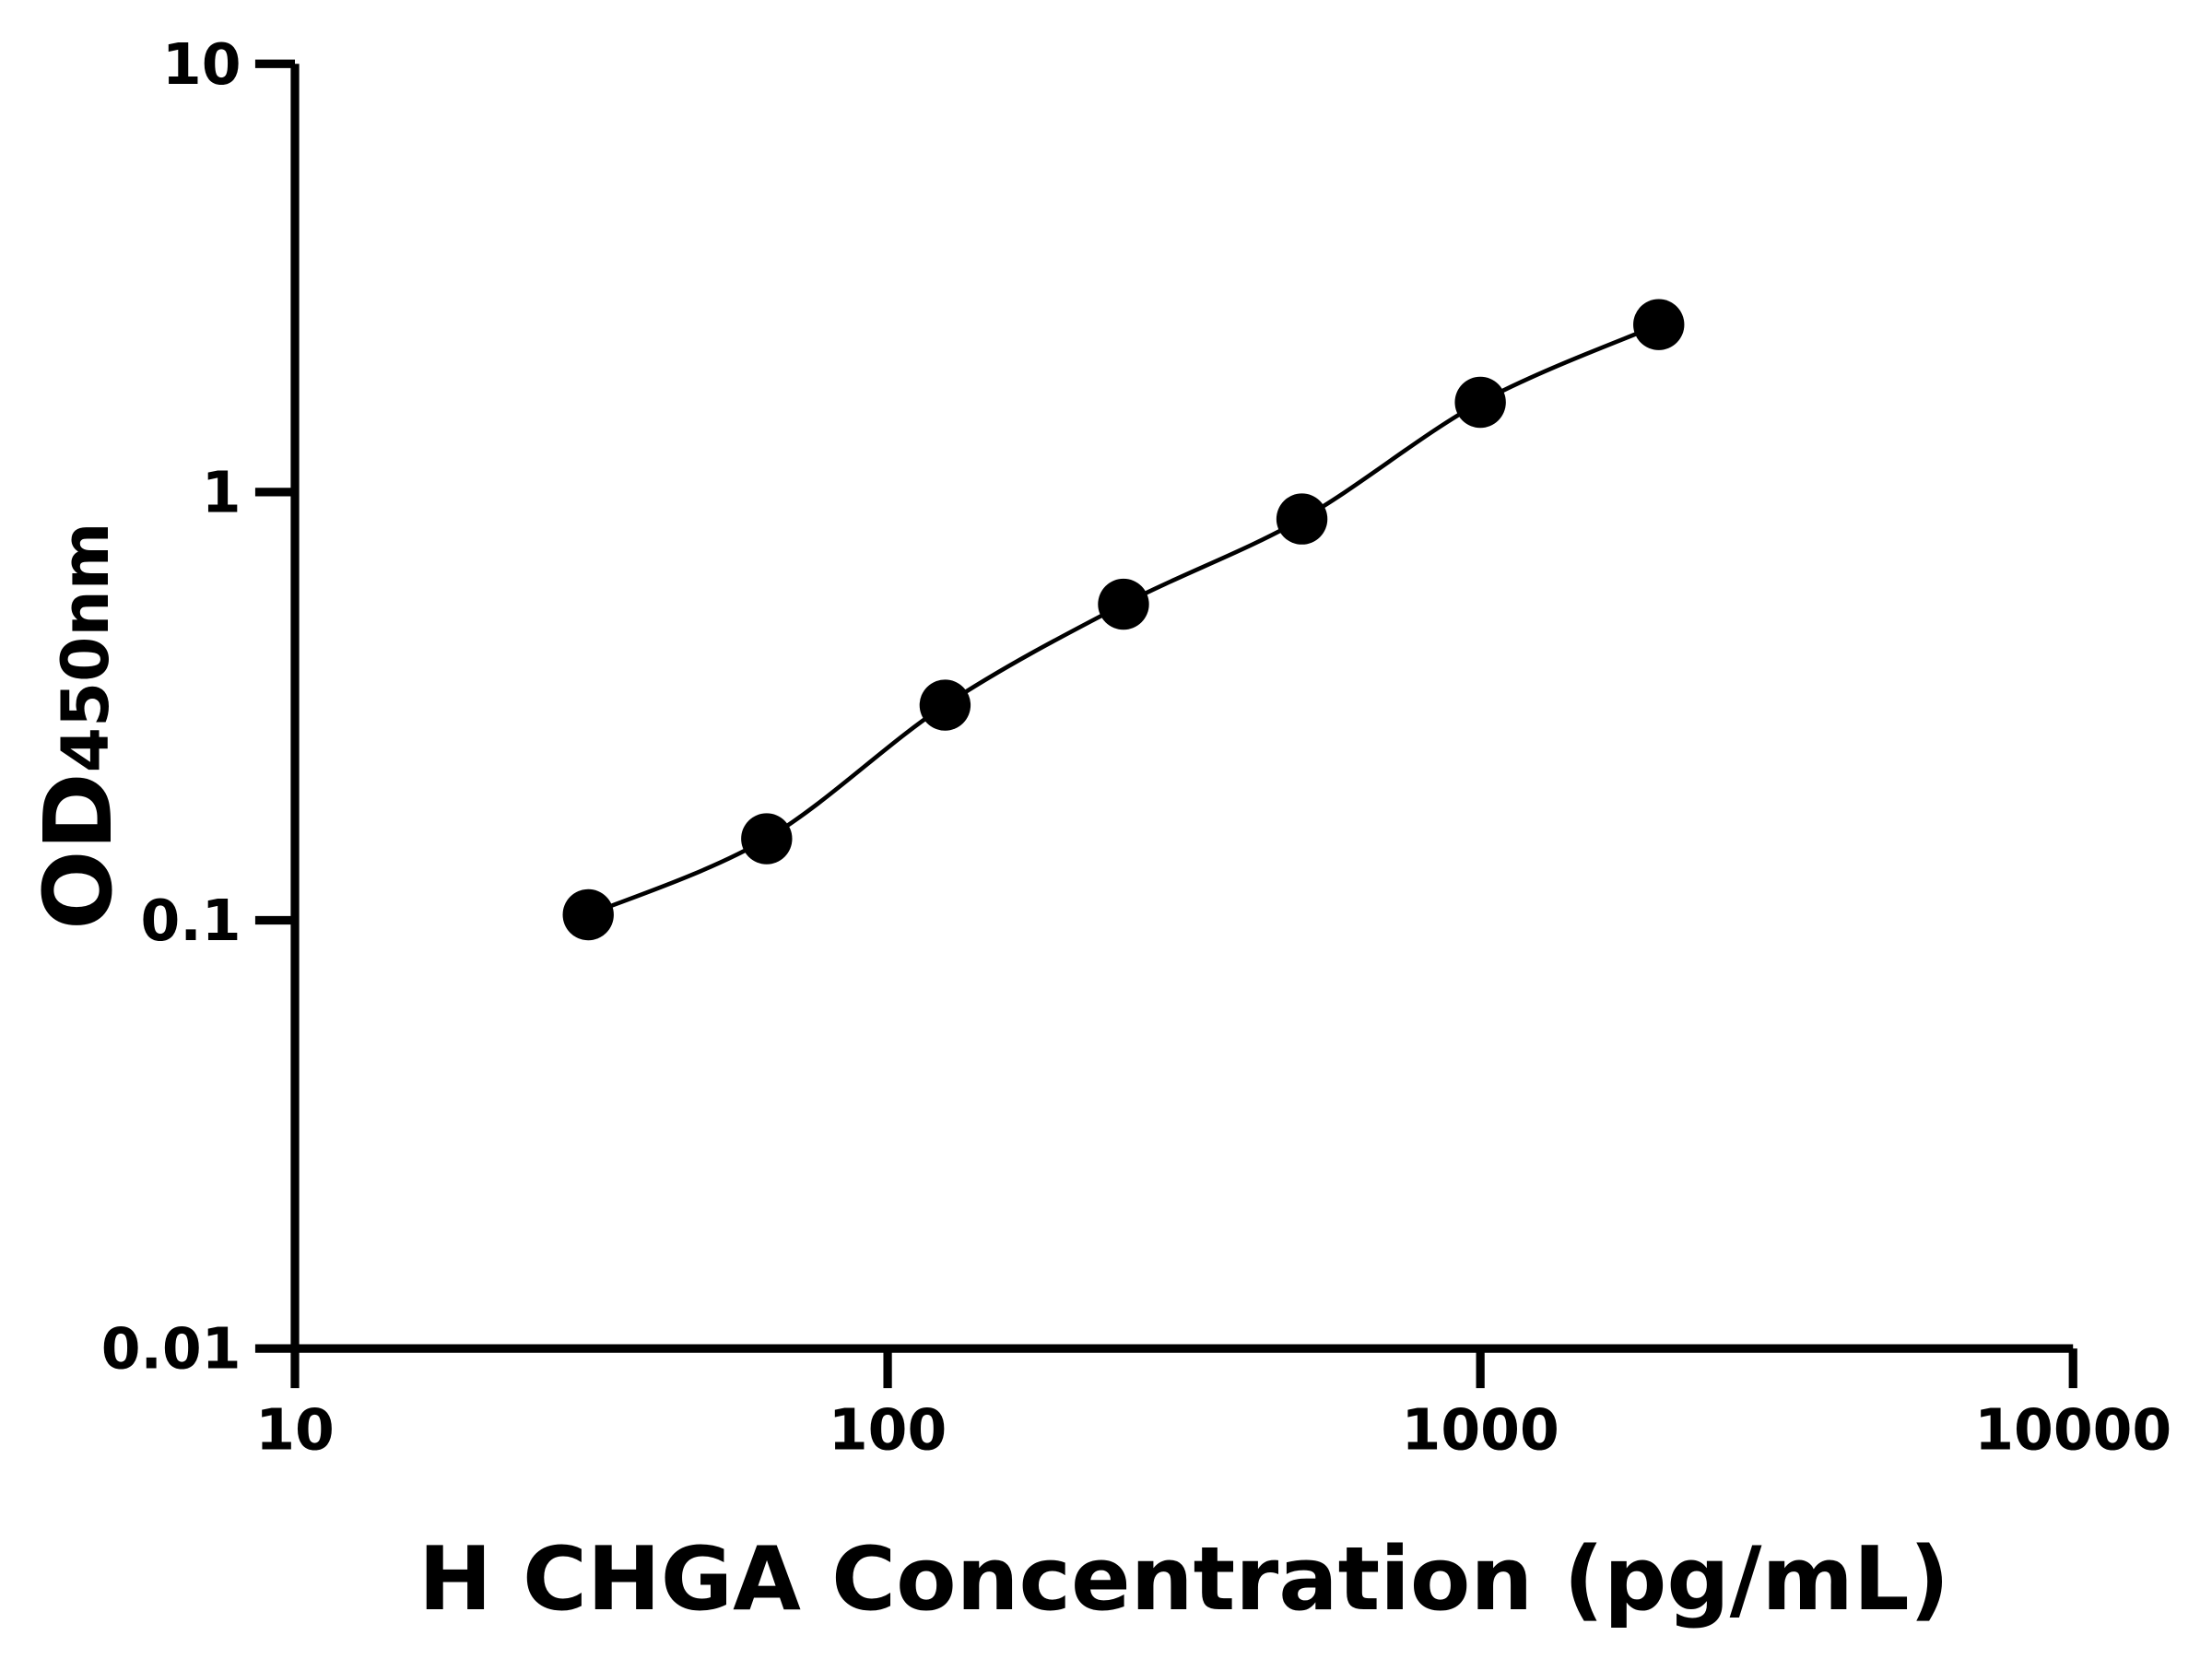 Image resolution: width=2212 pixels, height=1659 pixels. What do you see at coordinates (85, 648) in the screenshot?
I see `y-axis-label-sub: 450nm` at bounding box center [85, 648].